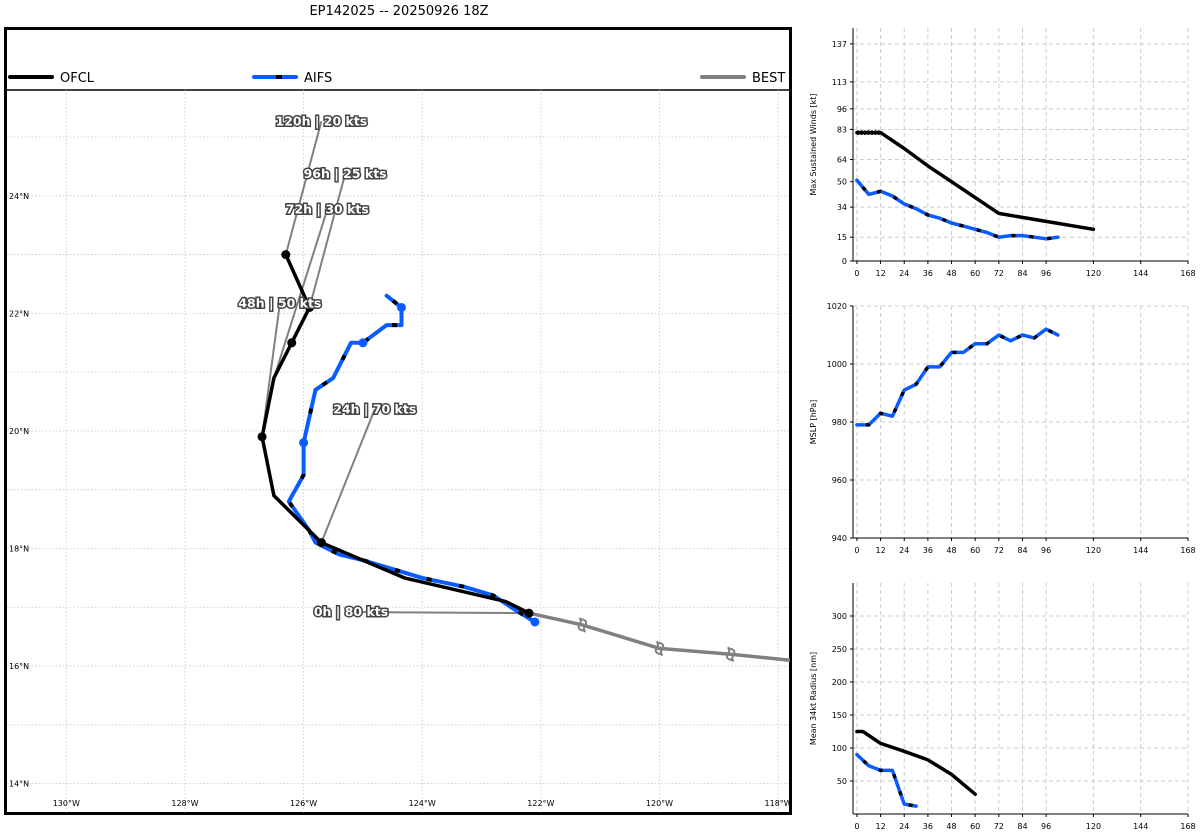 The width and height of the screenshot is (1200, 840). What do you see at coordinates (951, 550) in the screenshot?
I see `mslp-x-tick: 48` at bounding box center [951, 550].